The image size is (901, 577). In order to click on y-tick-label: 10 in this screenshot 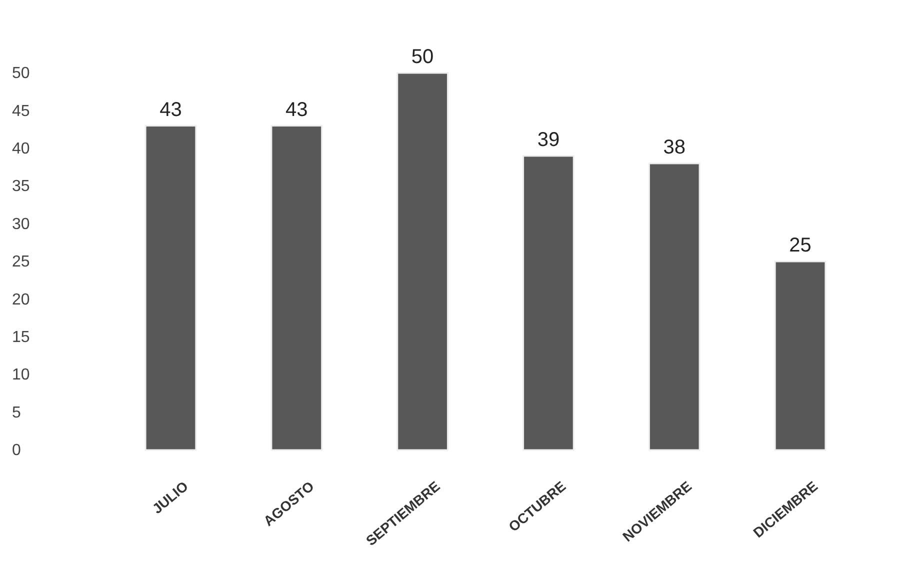, I will do `click(21, 375)`.